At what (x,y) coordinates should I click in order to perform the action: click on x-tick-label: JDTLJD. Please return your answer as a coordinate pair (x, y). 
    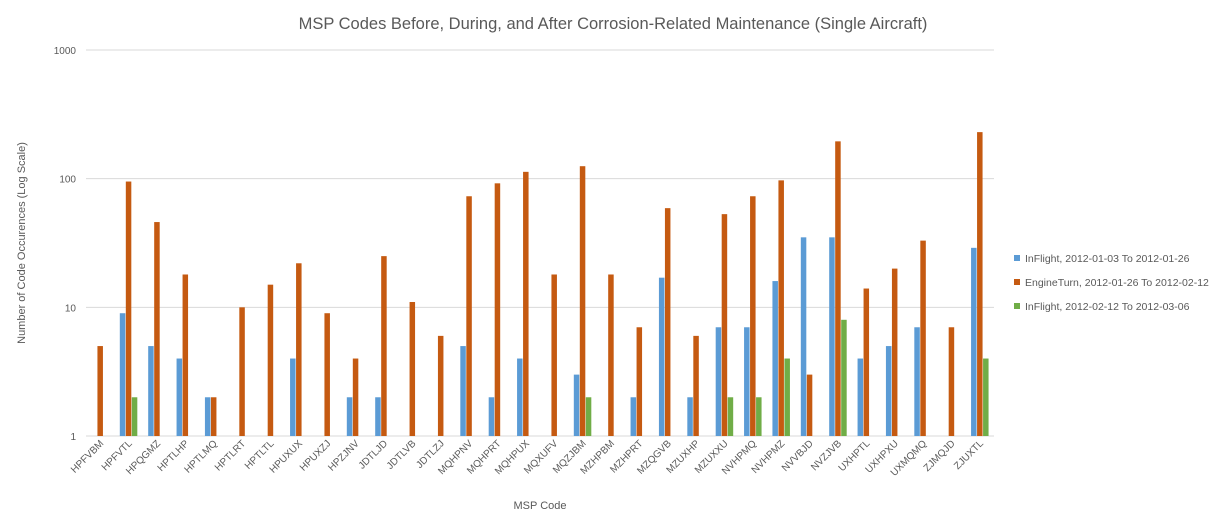
    Looking at the image, I should click on (373, 454).